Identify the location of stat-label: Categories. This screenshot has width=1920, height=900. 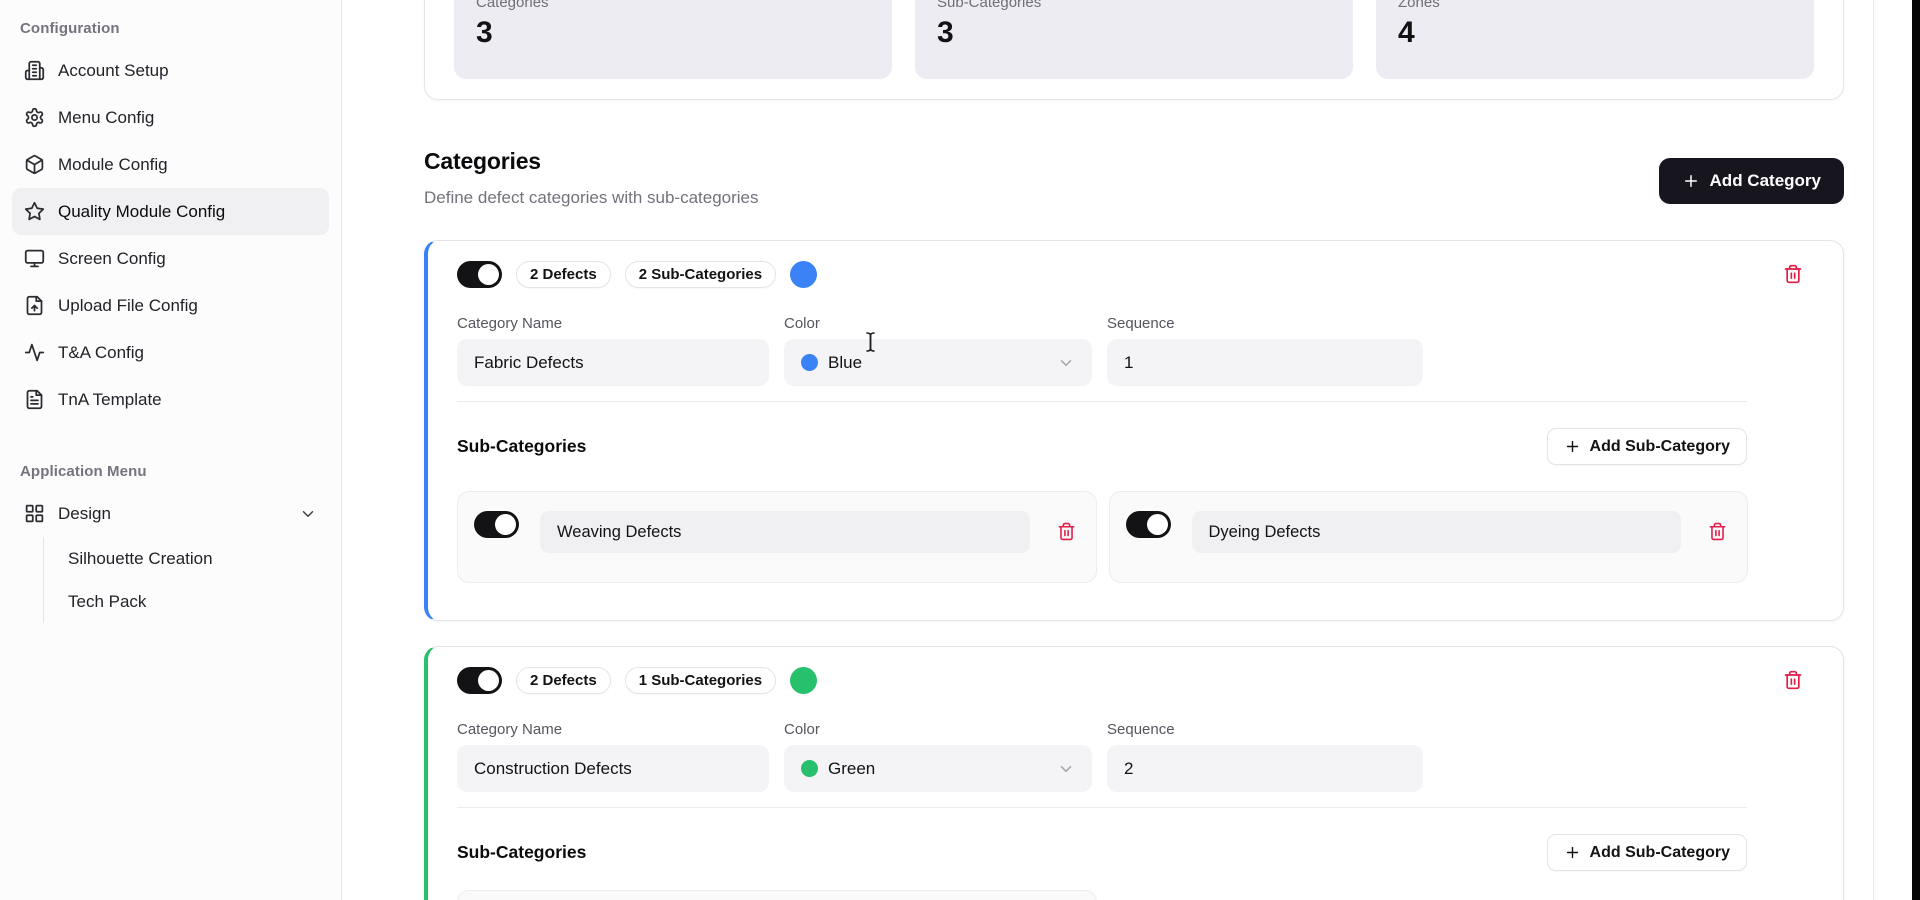
(512, 5).